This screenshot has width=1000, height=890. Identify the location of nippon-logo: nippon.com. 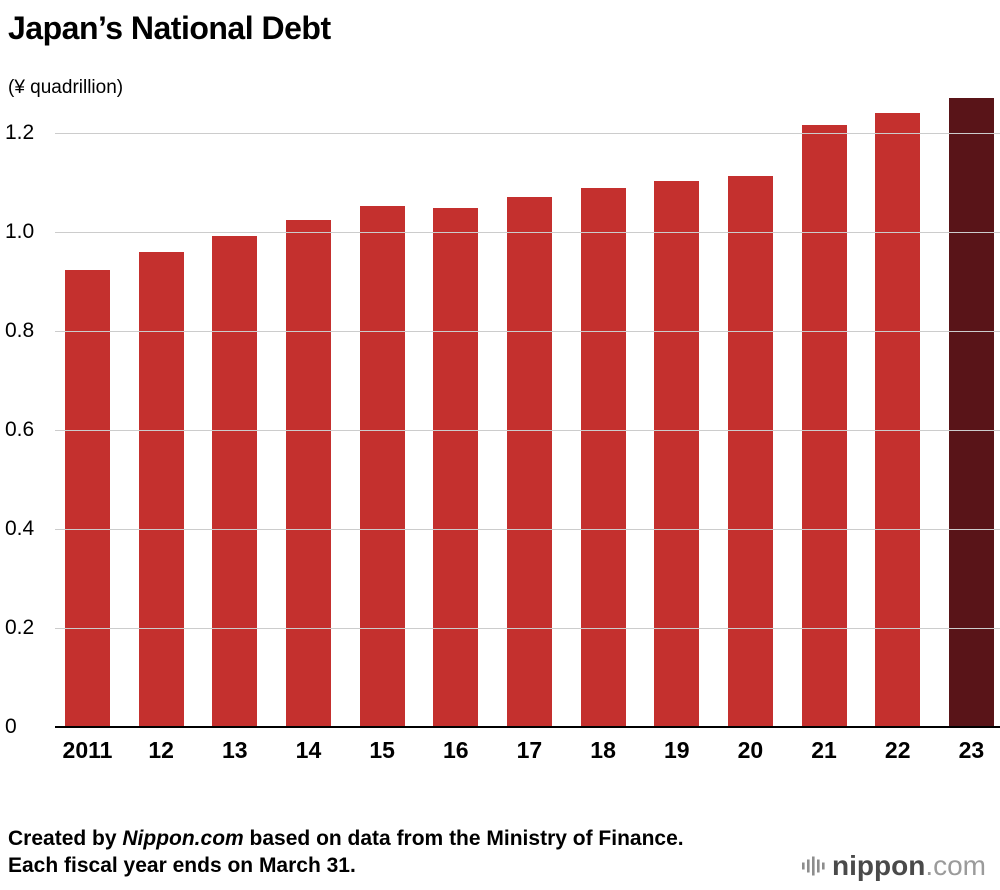
(893, 866).